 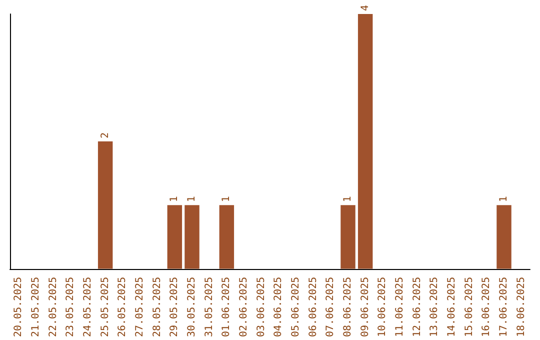 What do you see at coordinates (365, 307) in the screenshot?
I see `x-tick-label: 09.06.2025` at bounding box center [365, 307].